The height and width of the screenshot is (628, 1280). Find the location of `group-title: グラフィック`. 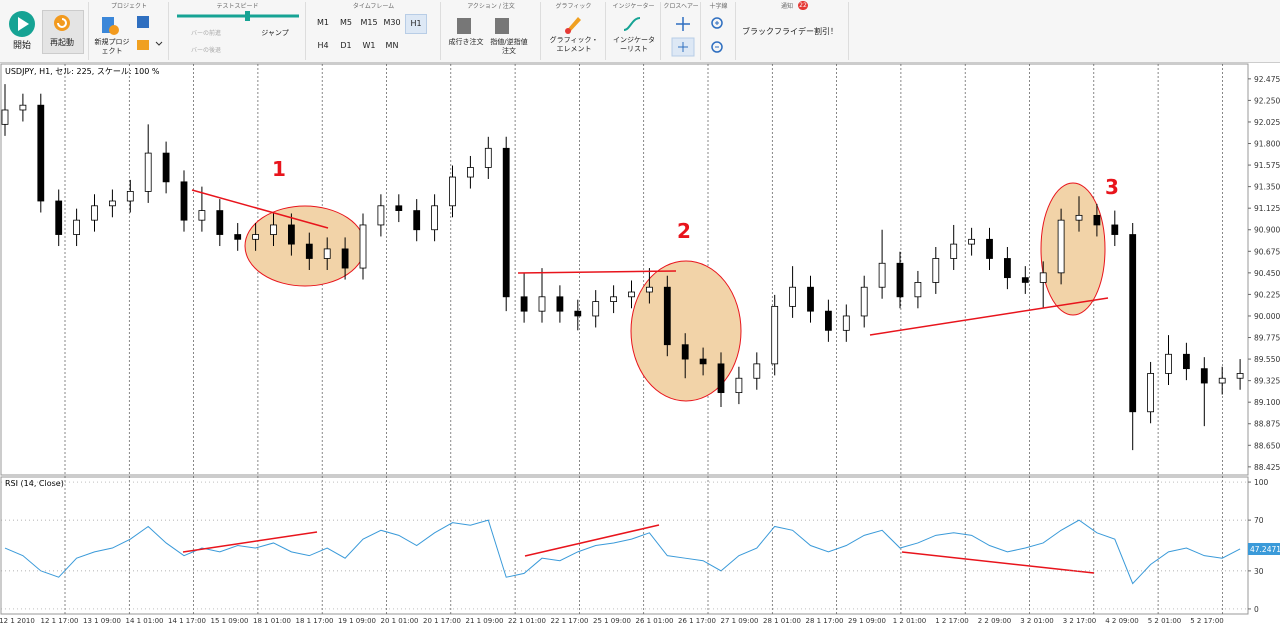

group-title: グラフィック is located at coordinates (573, 6).